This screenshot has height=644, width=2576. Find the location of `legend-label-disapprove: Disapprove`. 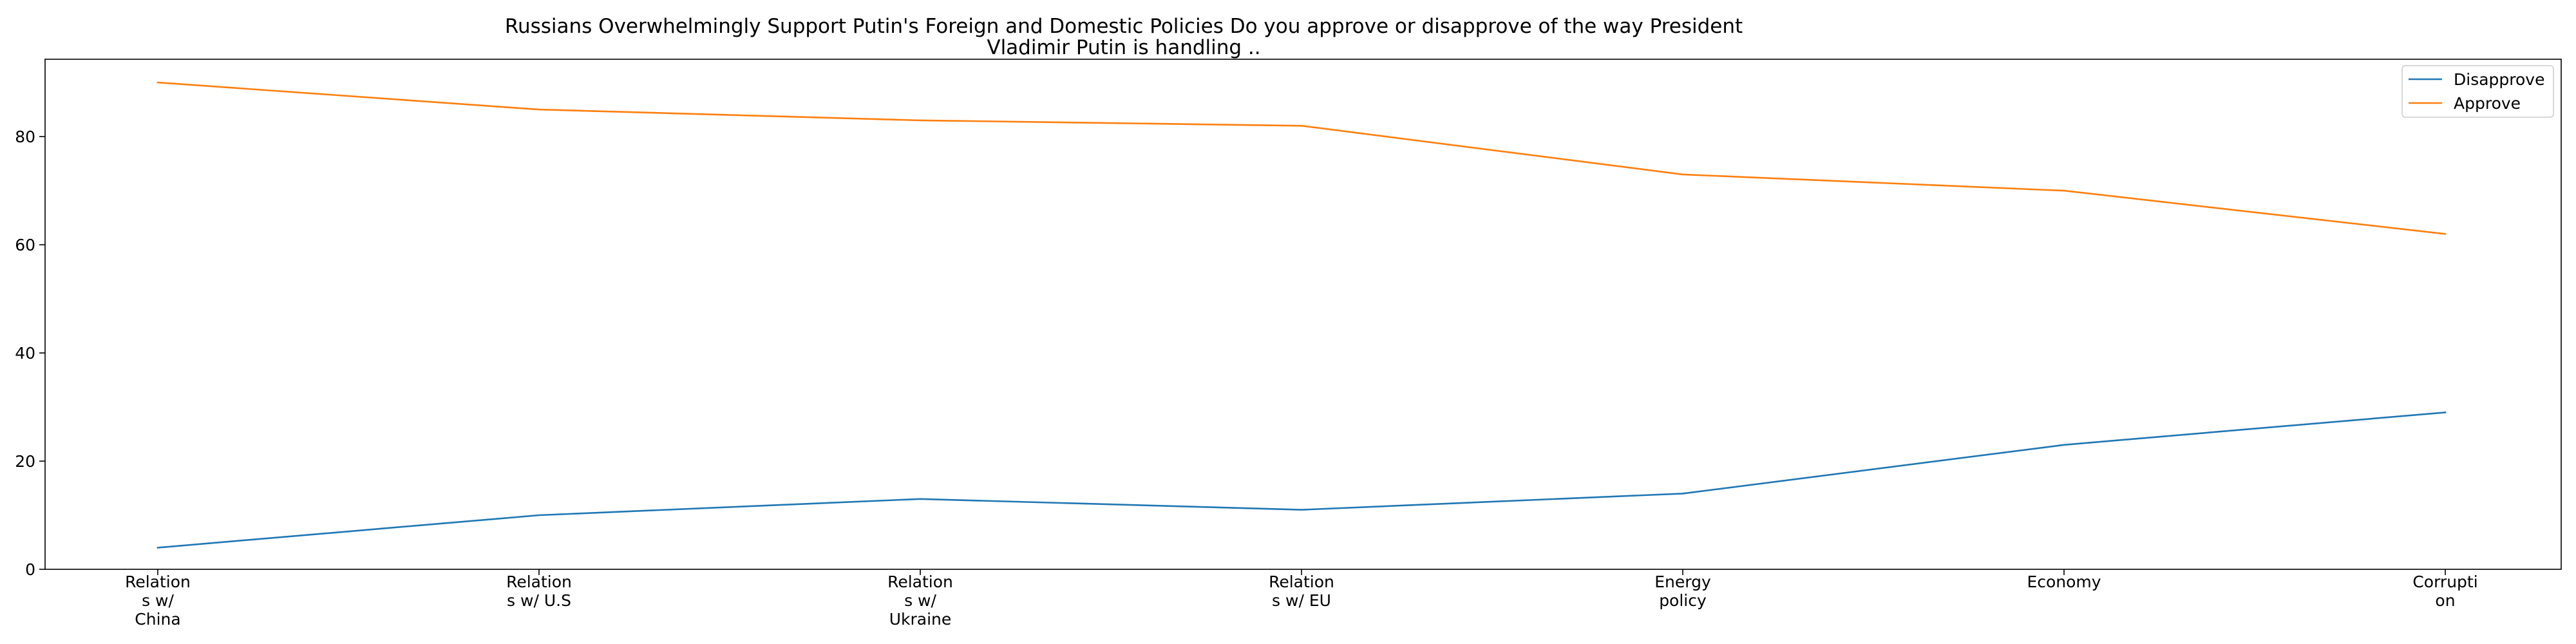

legend-label-disapprove: Disapprove is located at coordinates (2499, 79).